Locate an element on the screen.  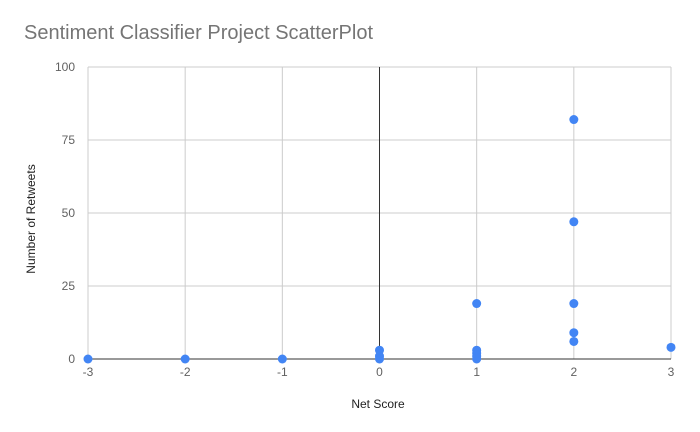
y-tick-label: 25 is located at coordinates (69, 286).